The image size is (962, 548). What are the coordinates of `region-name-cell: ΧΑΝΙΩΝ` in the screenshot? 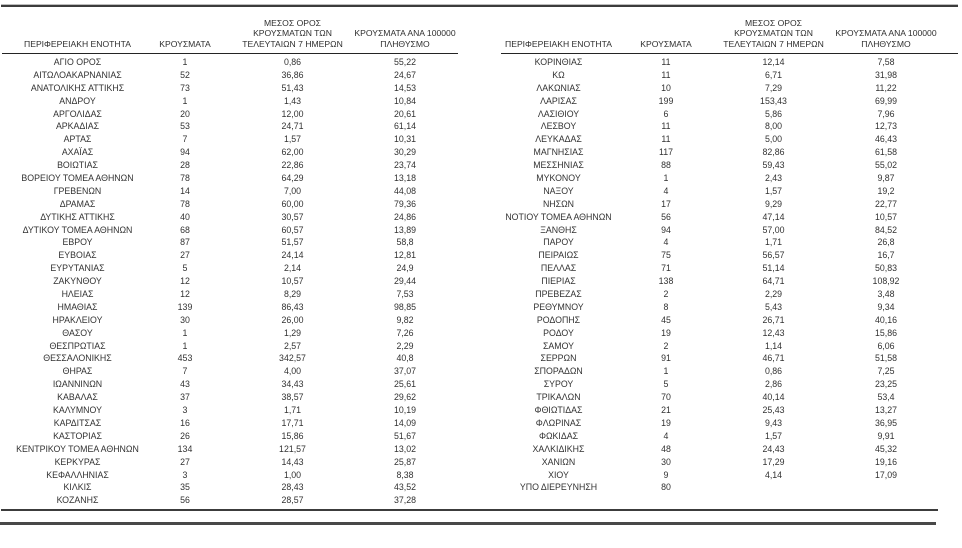 It's located at (558, 461).